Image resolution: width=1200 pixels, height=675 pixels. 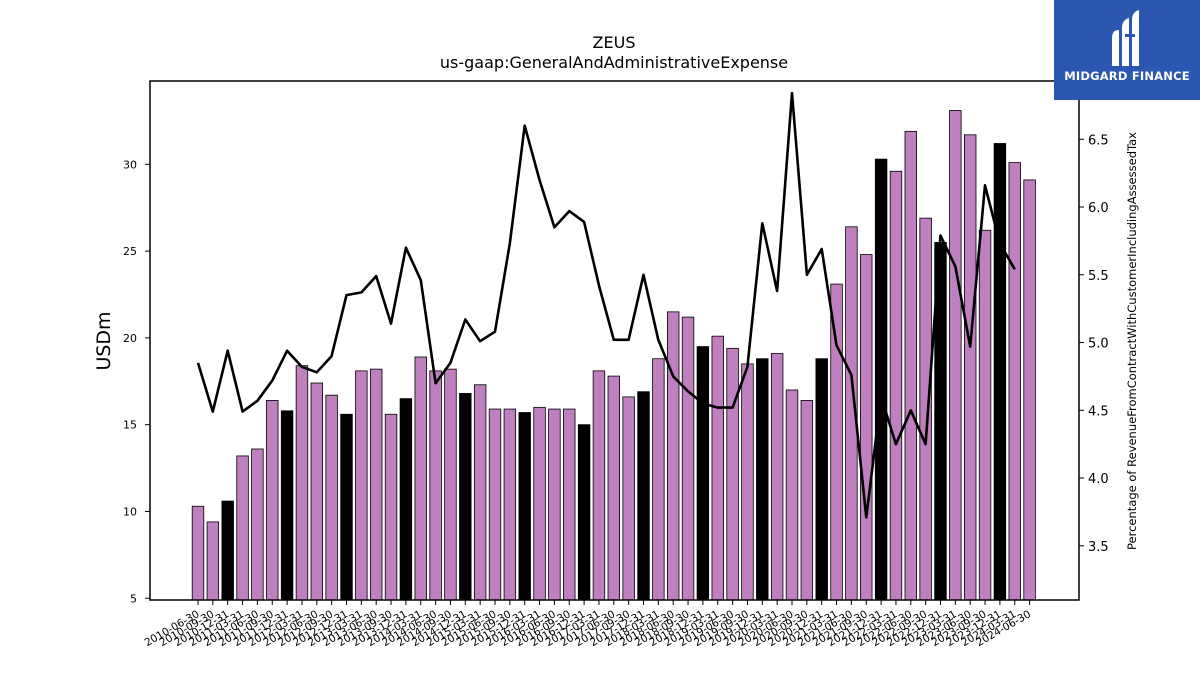 I want to click on brand-logo-text: MIDGARD FINANCE, so click(x=1127, y=76).